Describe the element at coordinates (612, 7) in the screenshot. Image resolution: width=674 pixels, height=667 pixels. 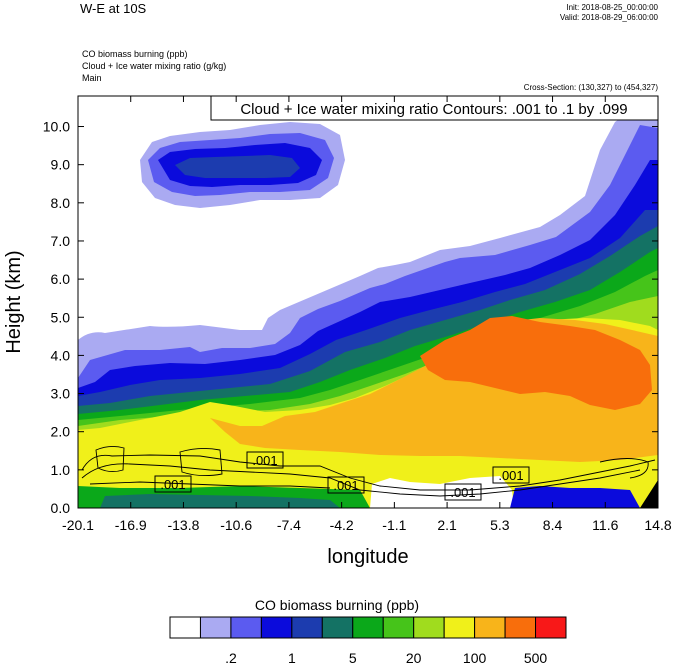
I see `init-time: Init: 2018-08-25_00:00:00` at that location.